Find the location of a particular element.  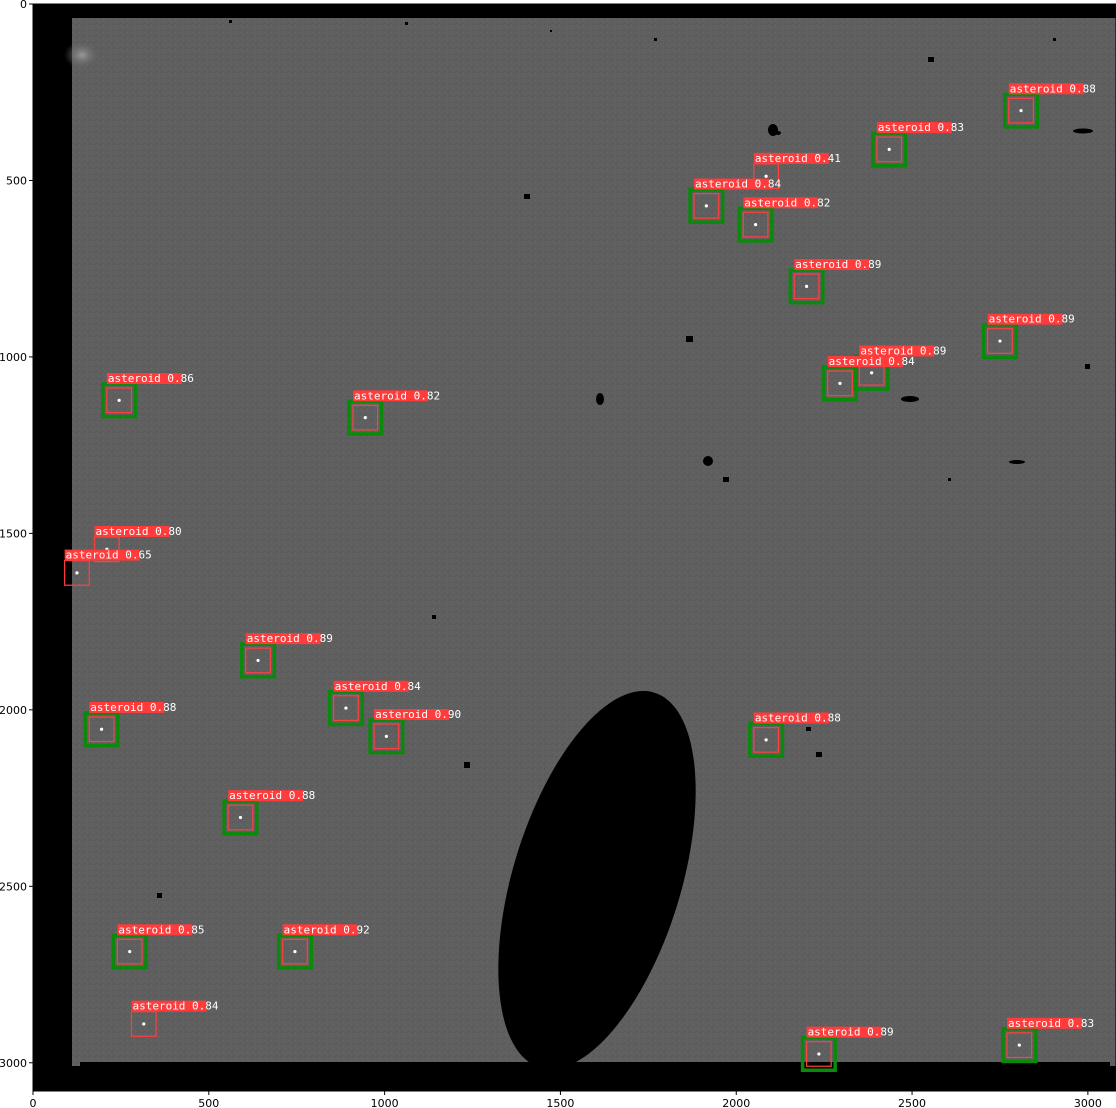

detection: asteroid 0.65 is located at coordinates (108, 567).